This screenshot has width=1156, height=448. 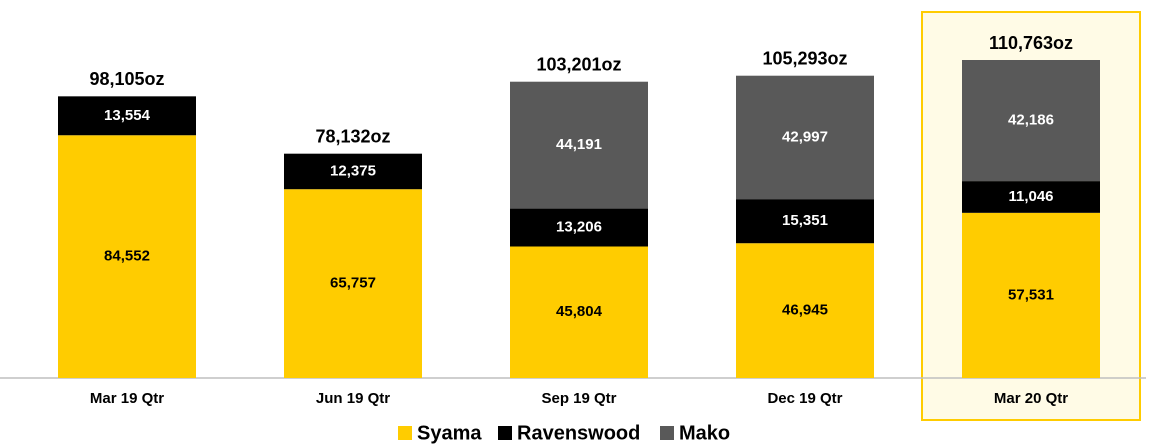 What do you see at coordinates (126, 79) in the screenshot?
I see `total-label: 98,105oz` at bounding box center [126, 79].